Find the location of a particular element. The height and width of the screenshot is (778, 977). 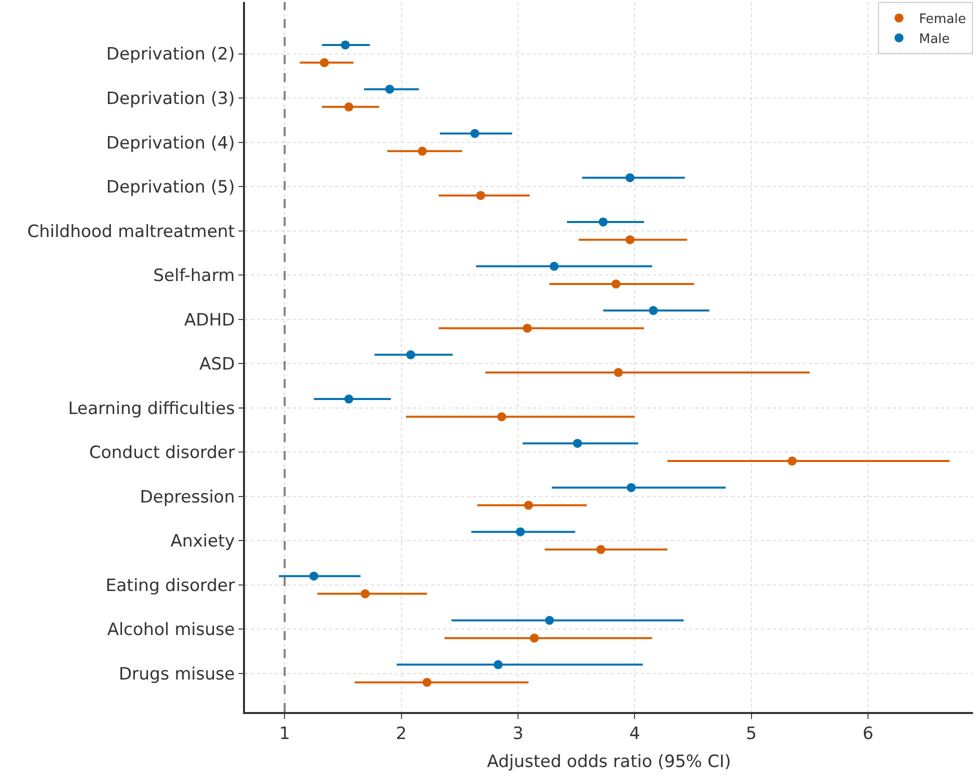

y-tick-label: Deprivation (2) is located at coordinates (170, 54).